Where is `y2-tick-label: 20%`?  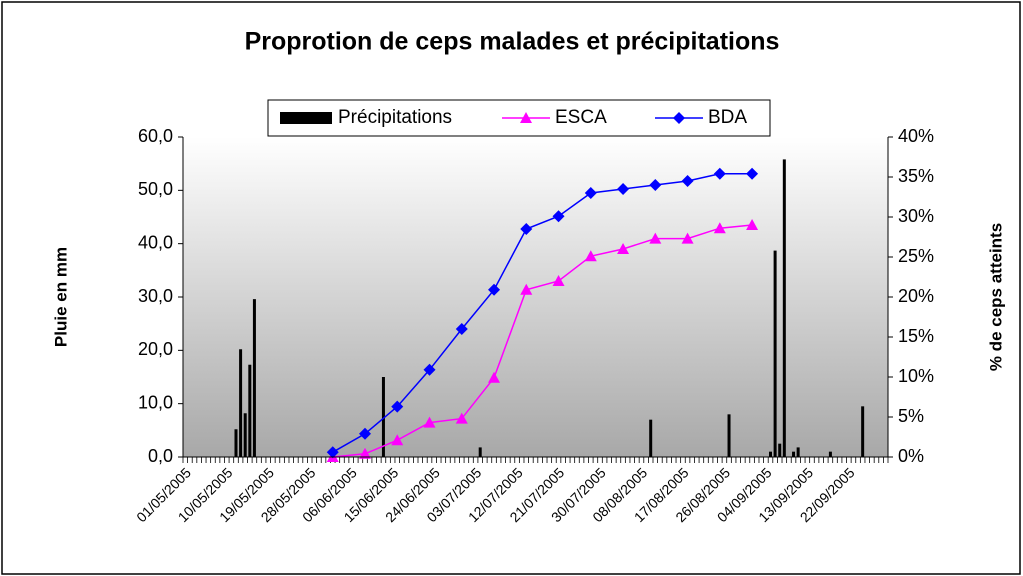
y2-tick-label: 20% is located at coordinates (916, 296).